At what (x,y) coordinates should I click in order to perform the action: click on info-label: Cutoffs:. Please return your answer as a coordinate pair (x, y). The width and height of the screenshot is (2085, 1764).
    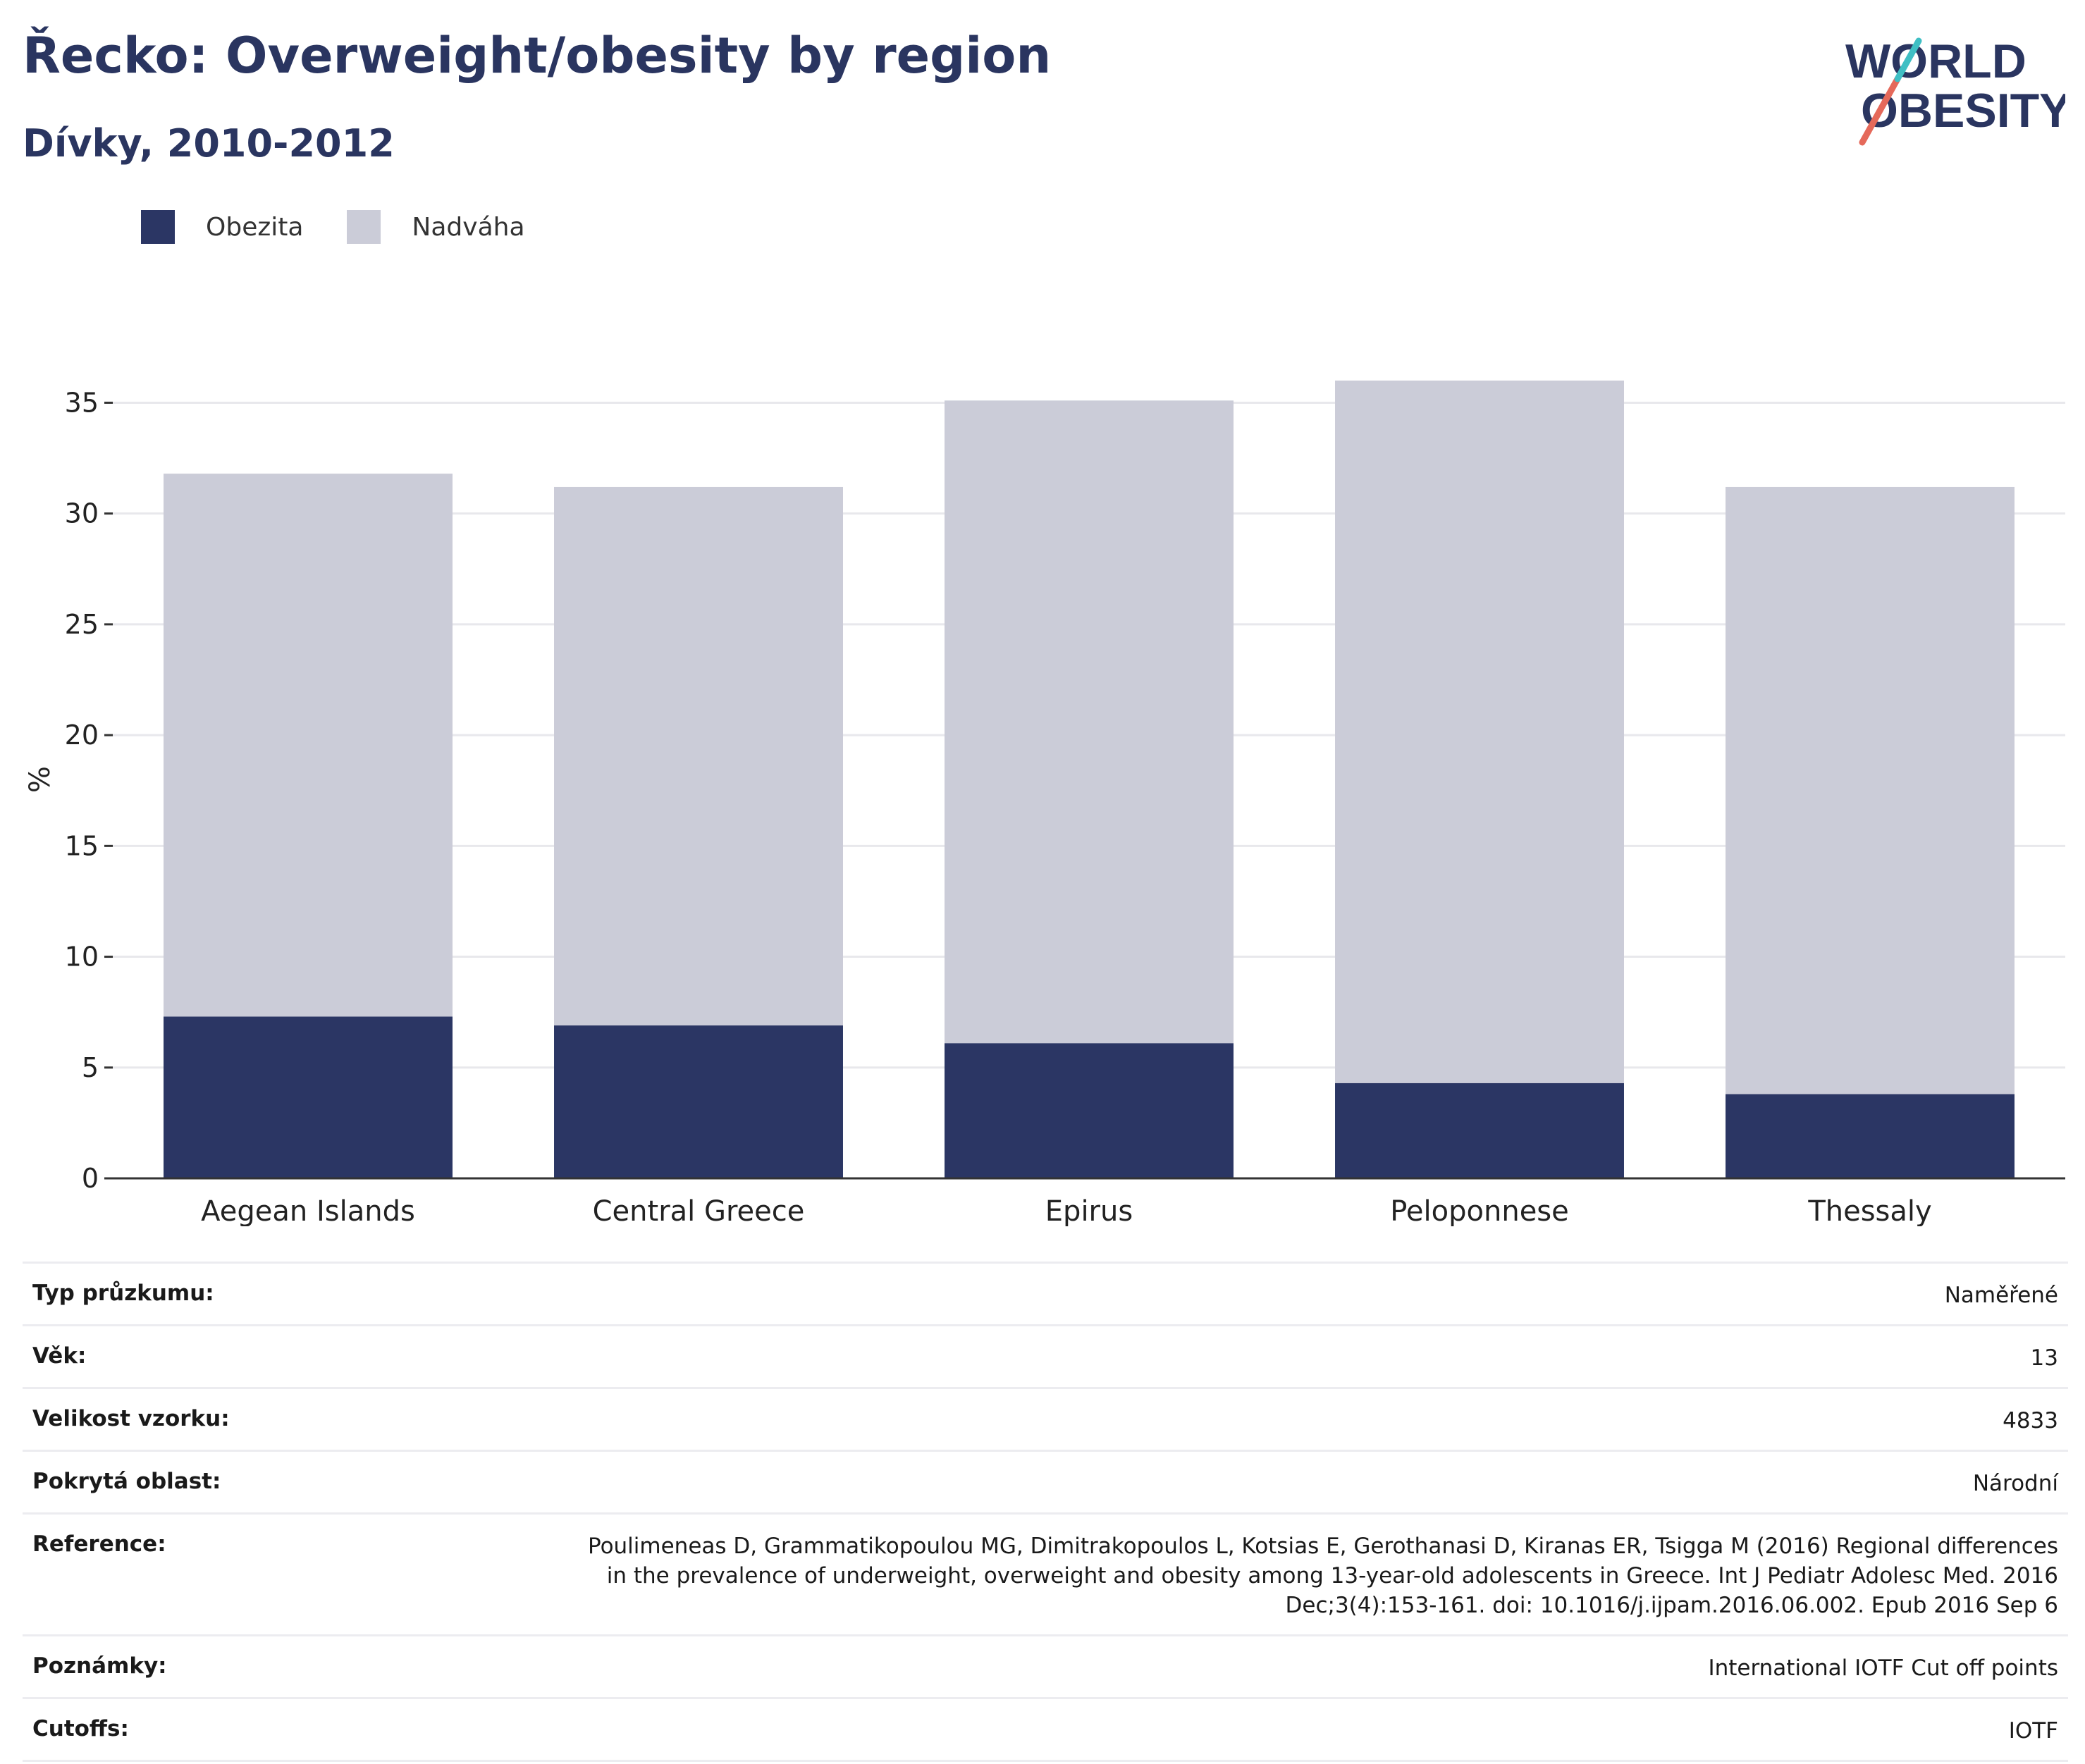
    Looking at the image, I should click on (80, 1728).